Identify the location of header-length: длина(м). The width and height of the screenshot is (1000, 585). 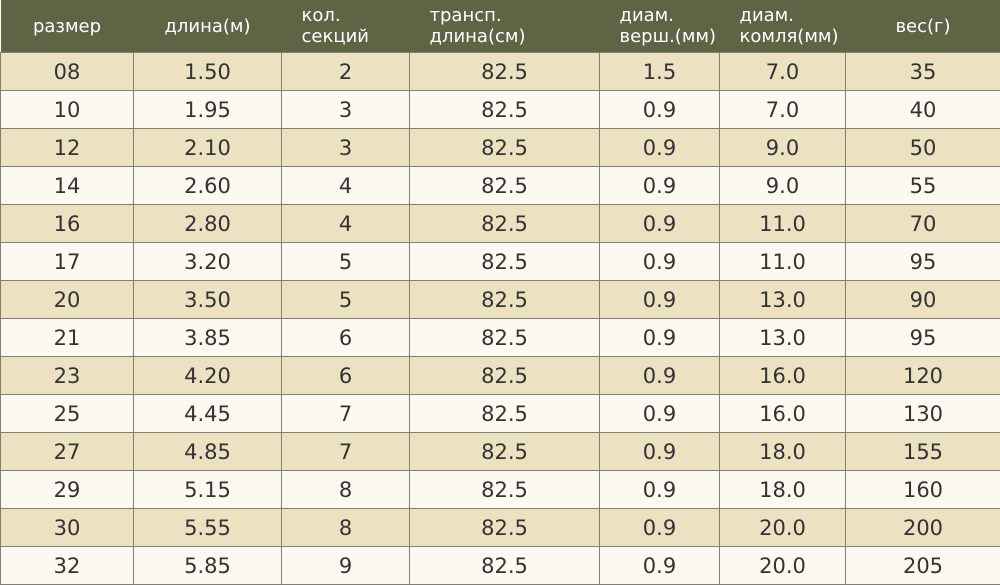
(208, 26).